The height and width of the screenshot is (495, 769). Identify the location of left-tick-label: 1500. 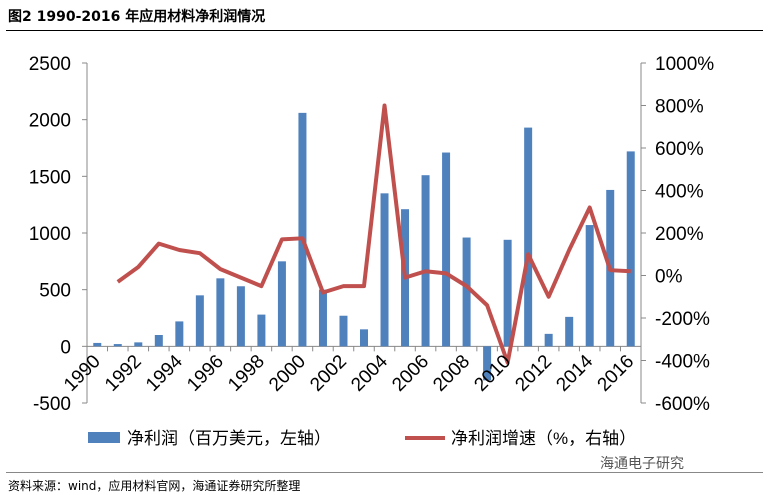
(50, 177).